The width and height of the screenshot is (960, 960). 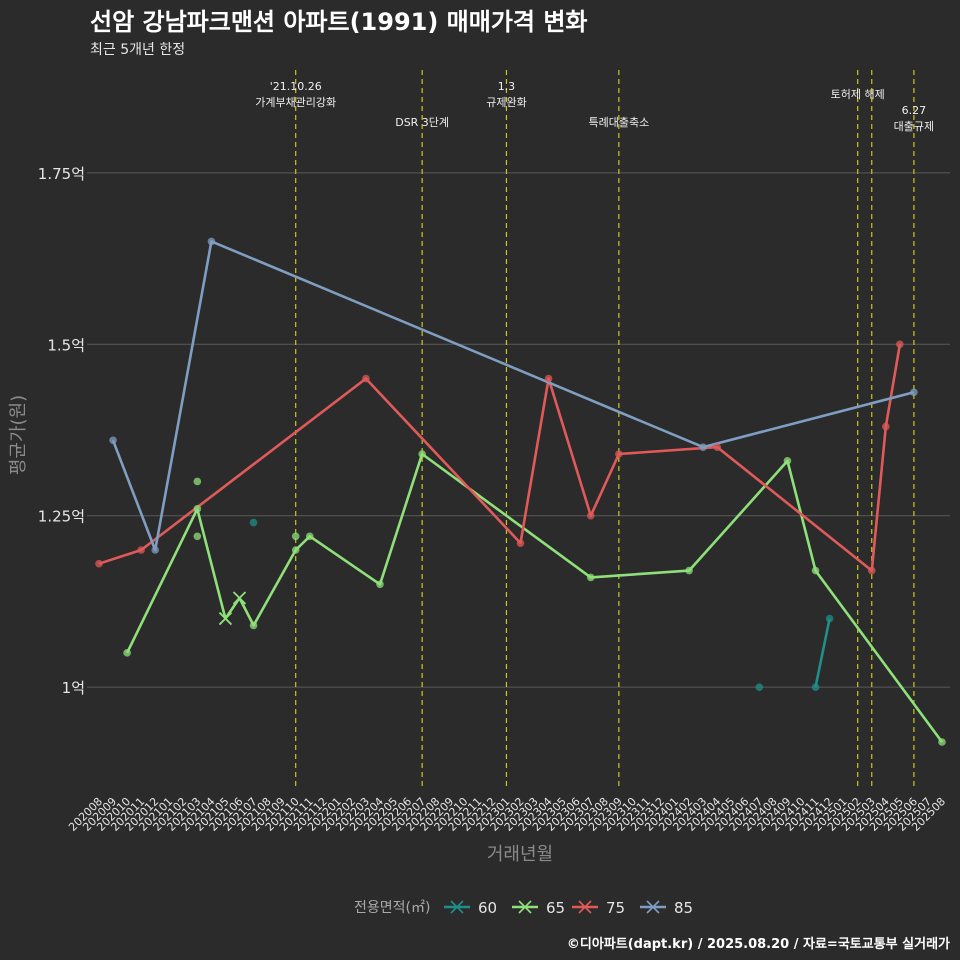 What do you see at coordinates (66, 345) in the screenshot?
I see `y-tick-label: 1.5억` at bounding box center [66, 345].